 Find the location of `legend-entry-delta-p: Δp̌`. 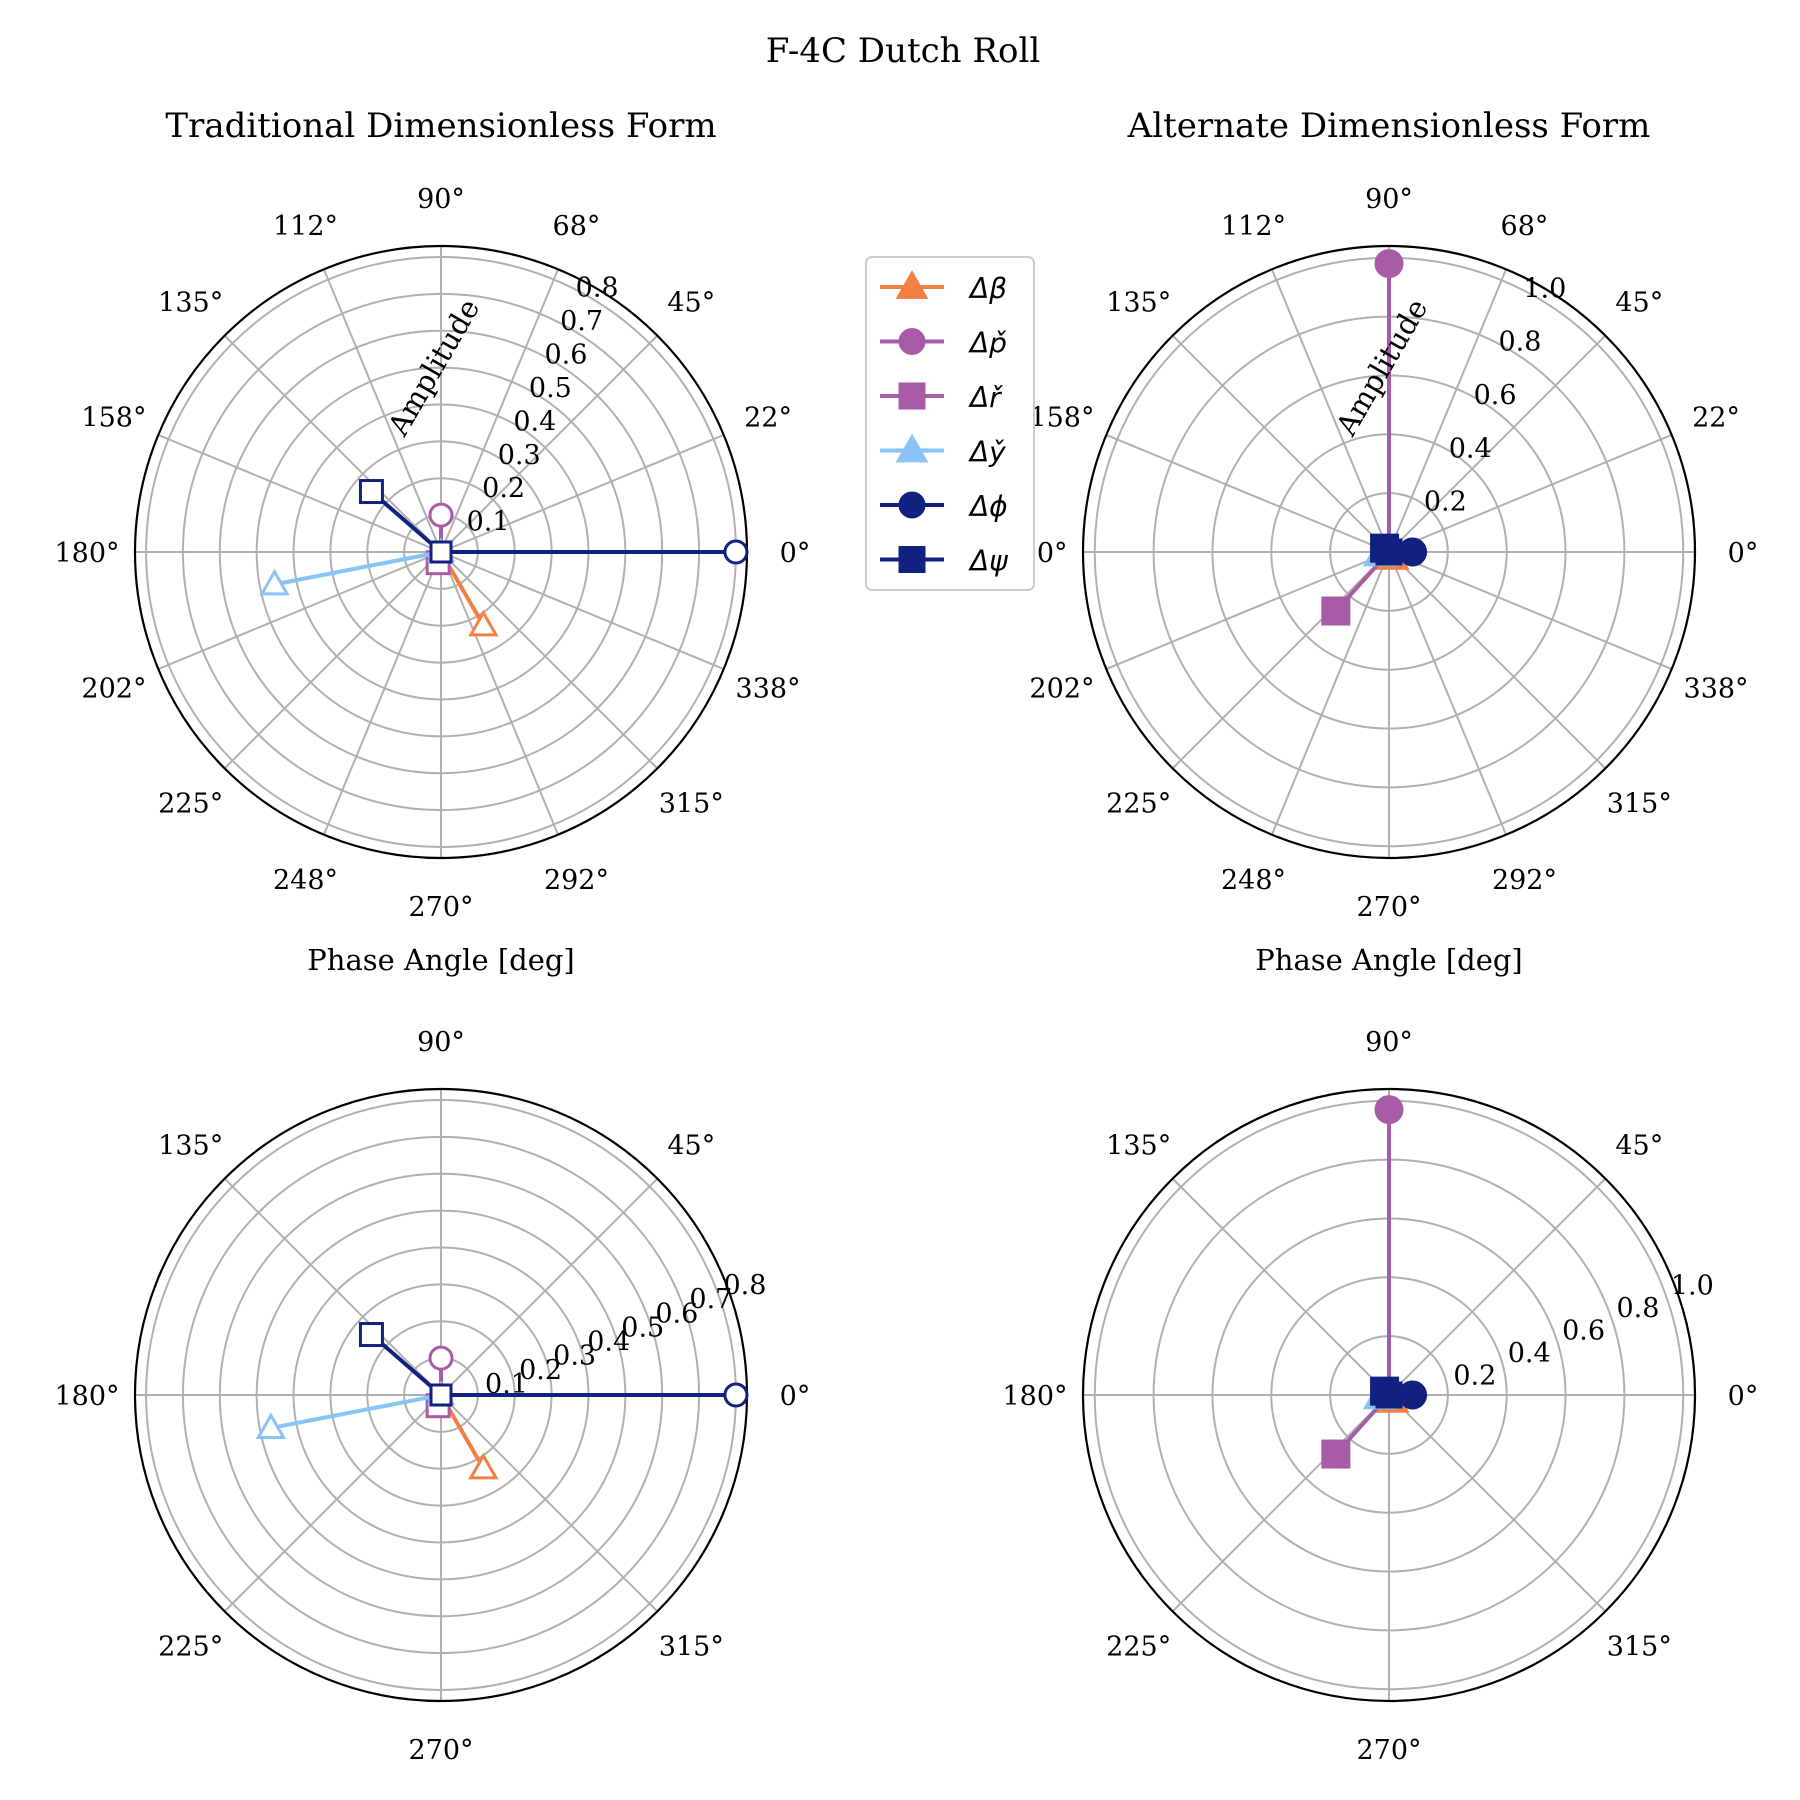

legend-entry-delta-p: Δp̌ is located at coordinates (943, 343).